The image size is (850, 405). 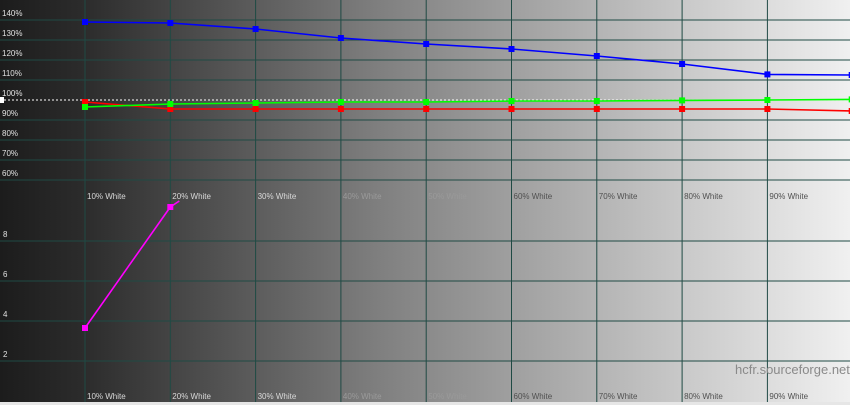 What do you see at coordinates (792, 369) in the screenshot?
I see `watermark: hcfr.sourceforge.net` at bounding box center [792, 369].